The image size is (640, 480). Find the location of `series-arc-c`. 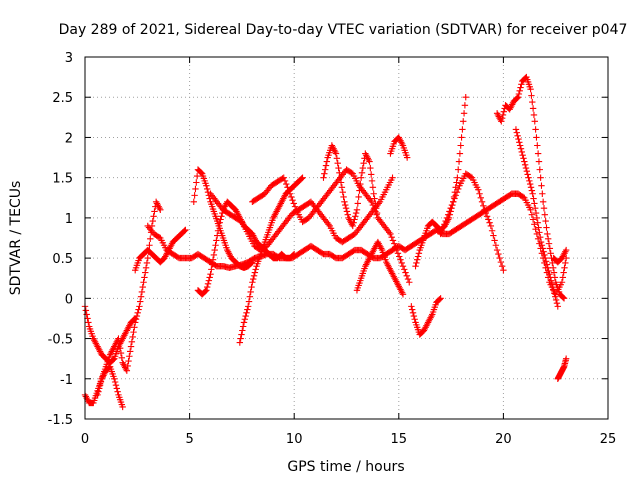

series-arc-c is located at coordinates (129, 298).